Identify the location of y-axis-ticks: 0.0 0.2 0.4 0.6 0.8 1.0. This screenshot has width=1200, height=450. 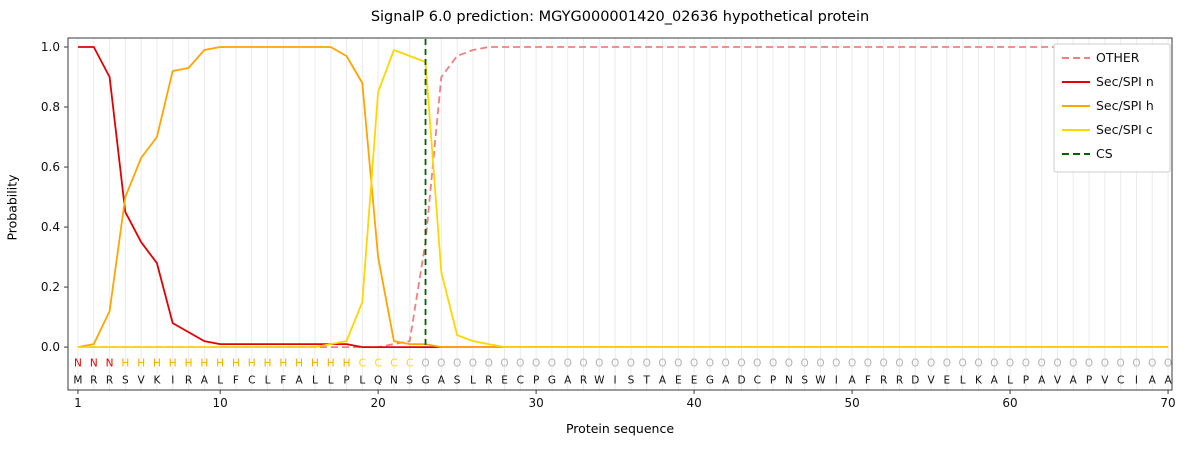
(54, 197).